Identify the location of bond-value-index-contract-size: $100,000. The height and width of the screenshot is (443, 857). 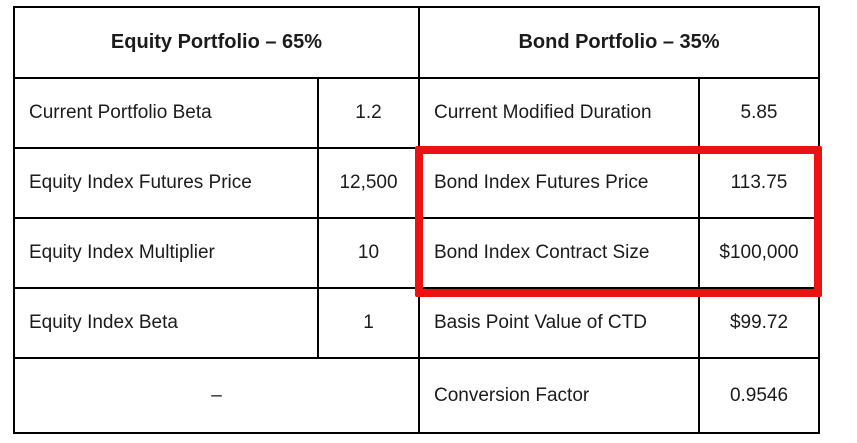
(759, 253).